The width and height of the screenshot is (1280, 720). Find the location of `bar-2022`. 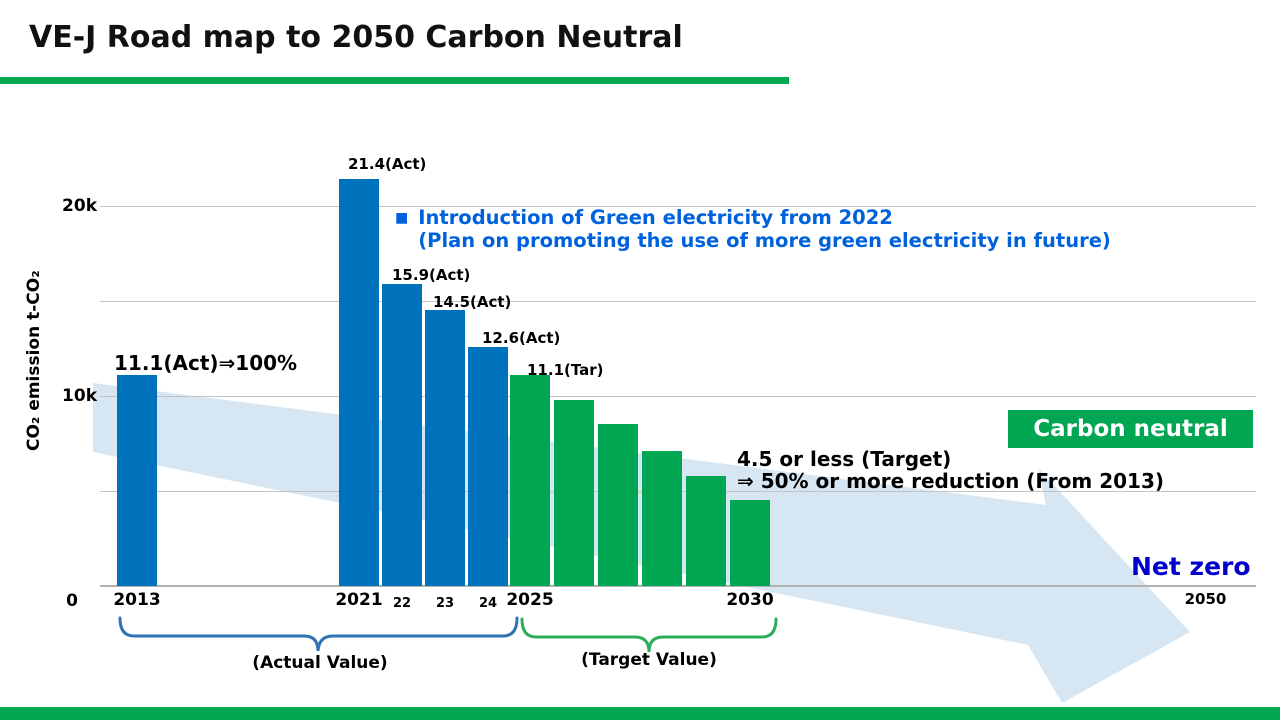

bar-2022 is located at coordinates (402, 435).